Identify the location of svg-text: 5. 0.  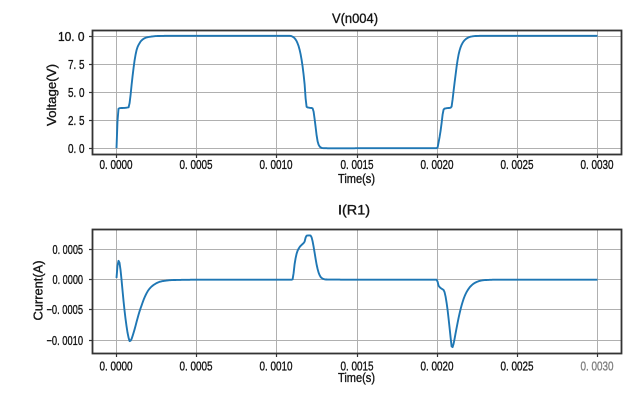
(76, 92).